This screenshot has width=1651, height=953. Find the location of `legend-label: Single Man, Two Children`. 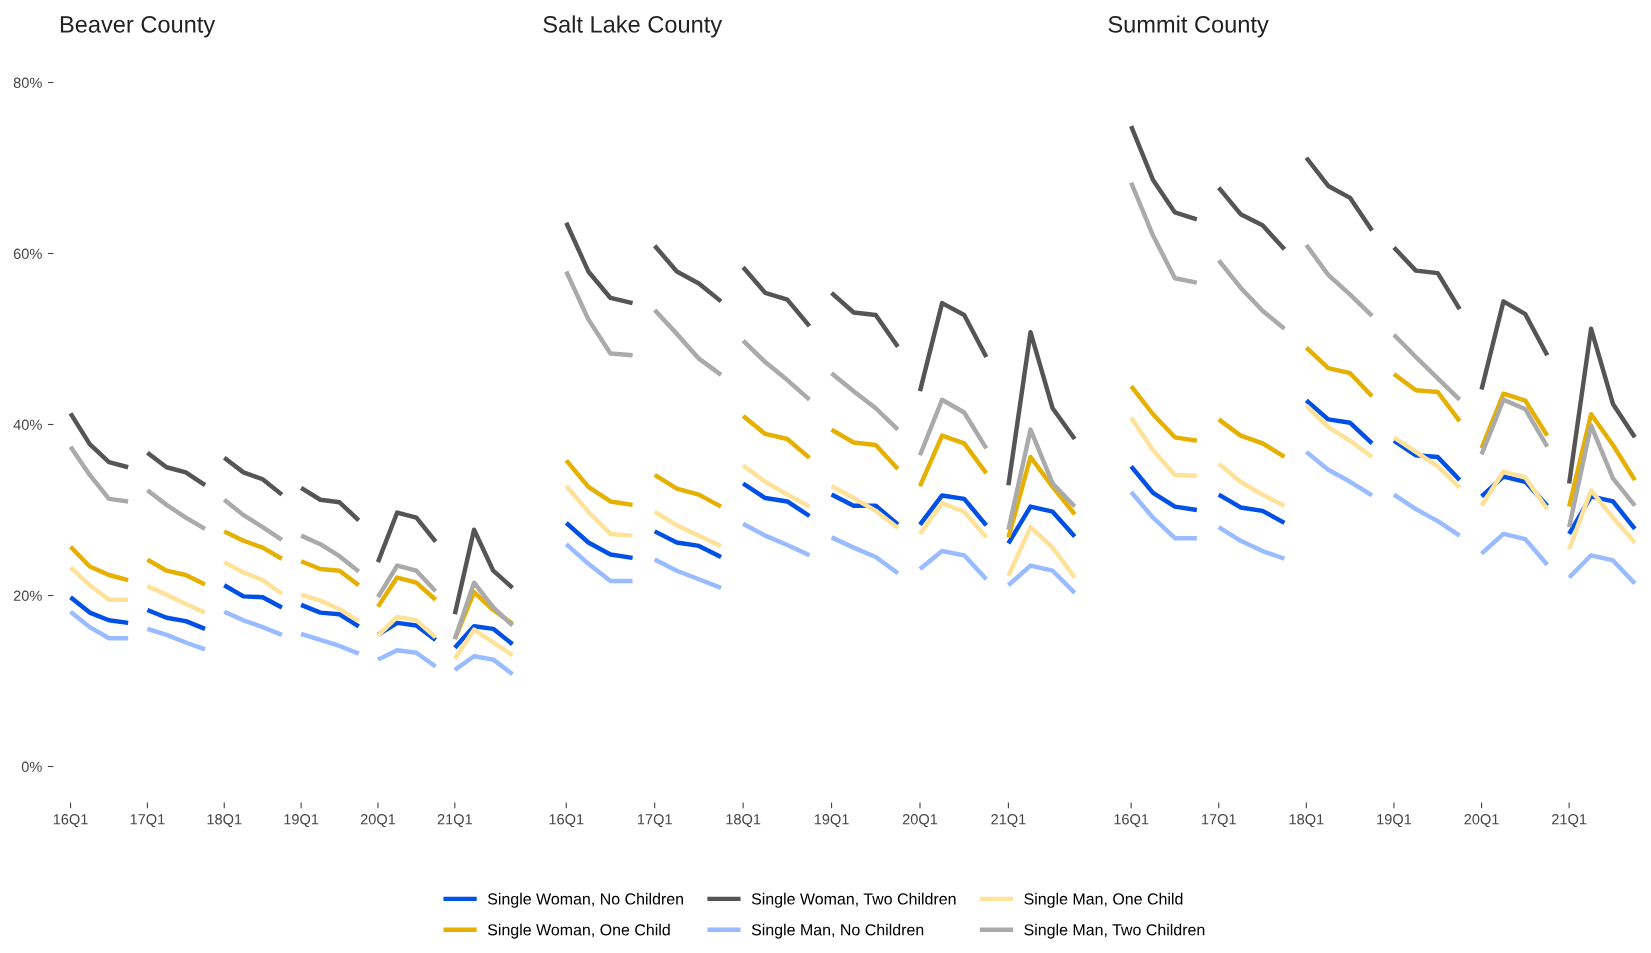

legend-label: Single Man, Two Children is located at coordinates (1114, 931).